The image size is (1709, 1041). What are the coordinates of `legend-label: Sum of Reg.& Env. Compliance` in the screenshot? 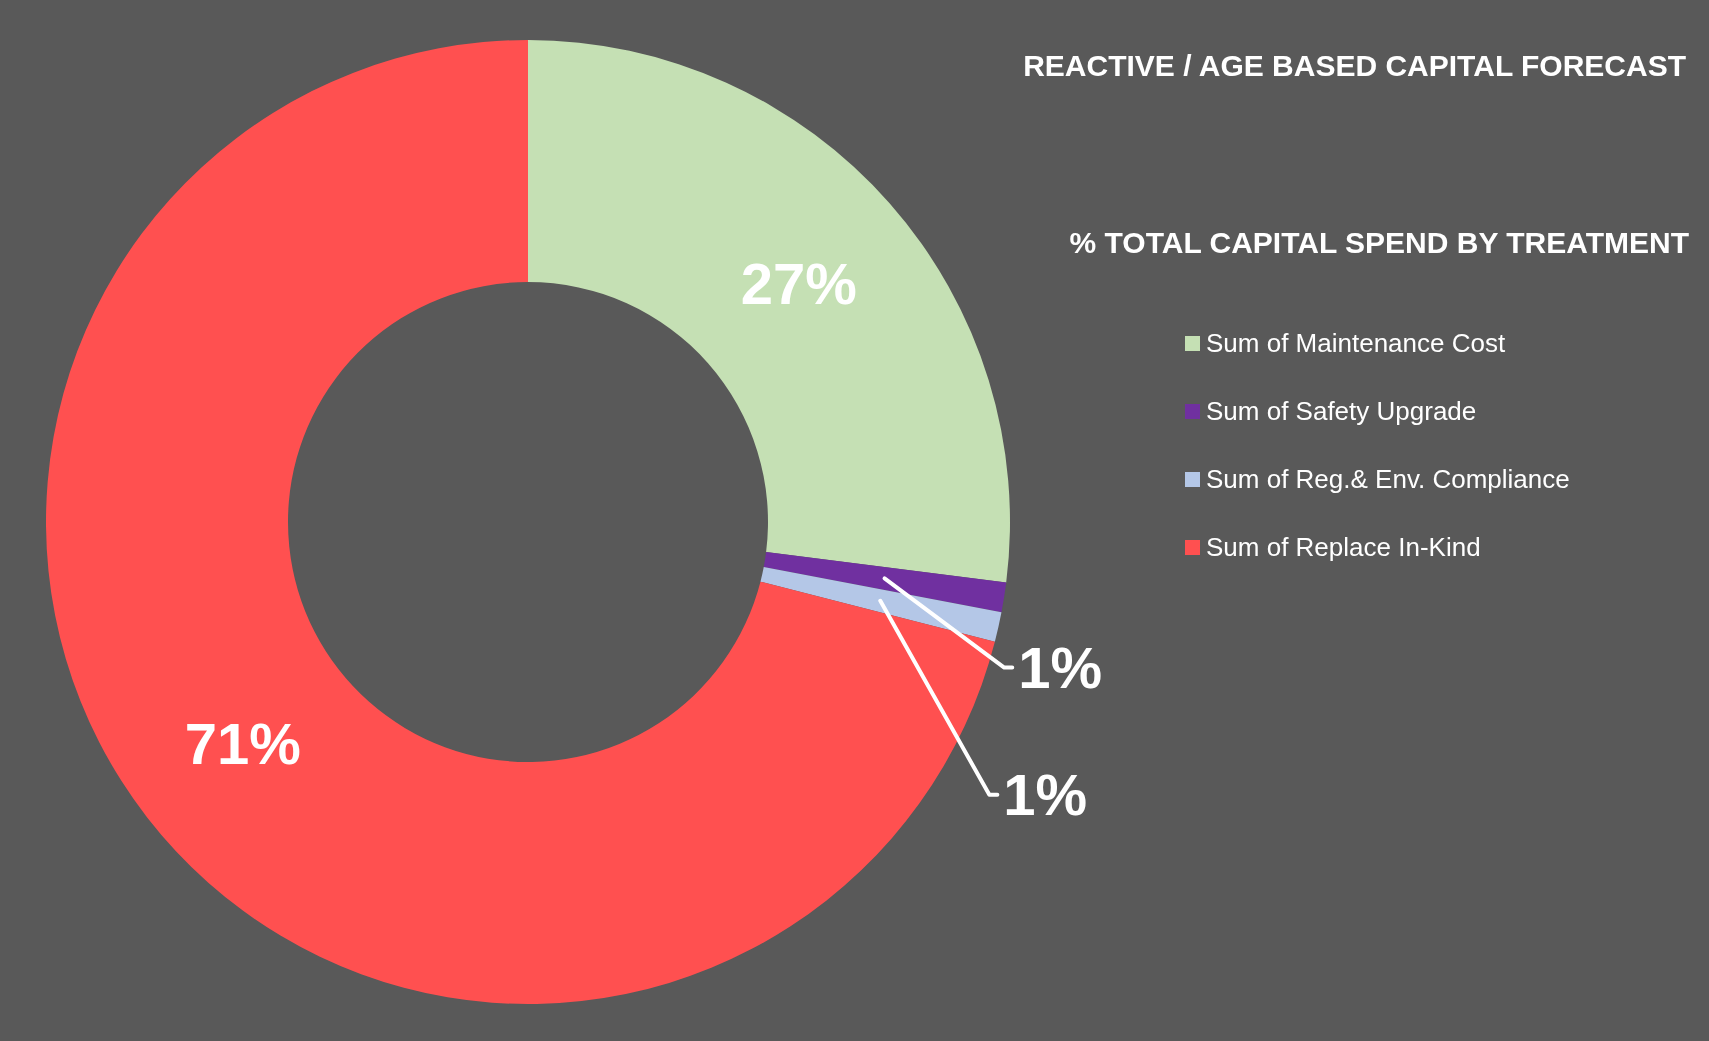 It's located at (1388, 479).